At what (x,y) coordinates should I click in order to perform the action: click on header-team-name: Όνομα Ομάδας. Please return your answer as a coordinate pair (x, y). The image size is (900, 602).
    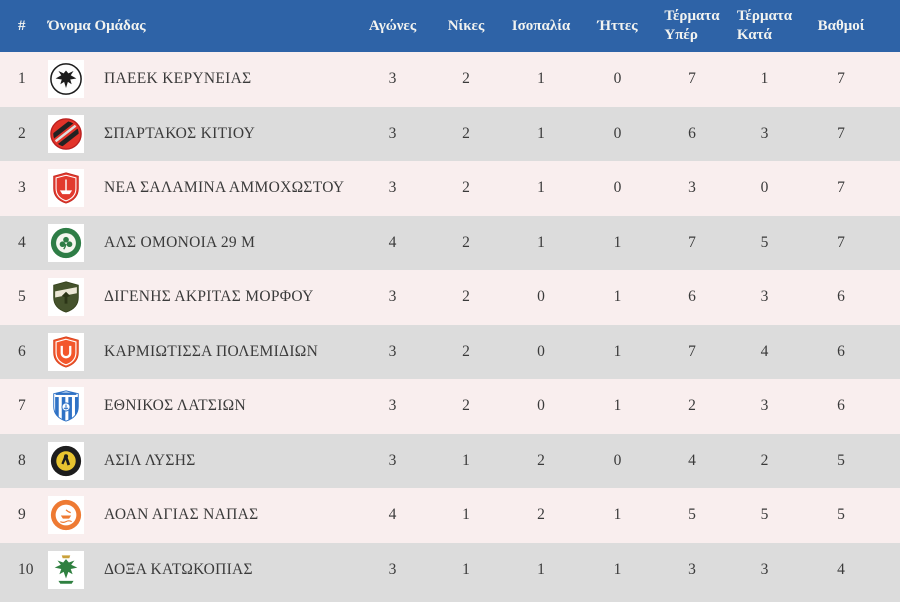
    Looking at the image, I should click on (97, 25).